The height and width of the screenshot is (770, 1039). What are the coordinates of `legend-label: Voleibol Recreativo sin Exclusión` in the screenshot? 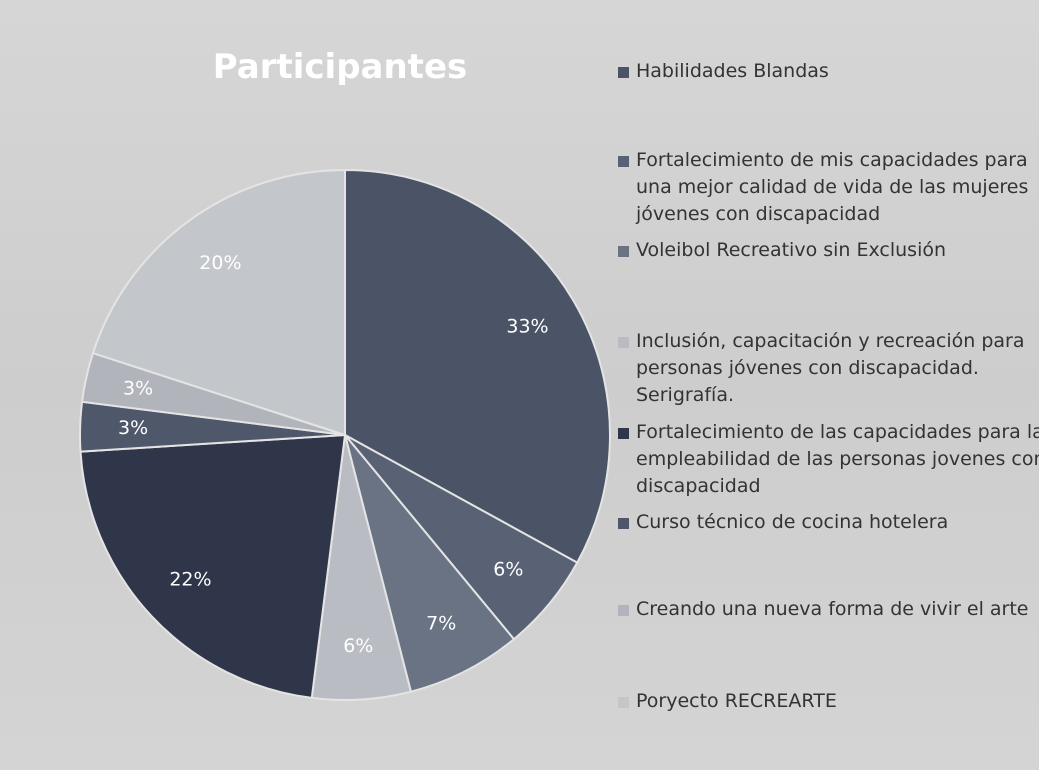 It's located at (791, 250).